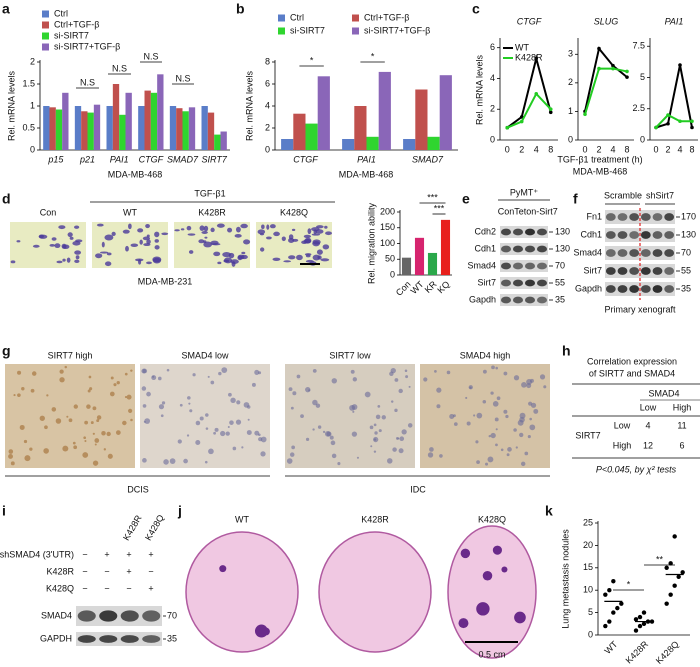 The height and width of the screenshot is (667, 700). What do you see at coordinates (297, 17) in the screenshot?
I see `legend-label: Ctrl` at bounding box center [297, 17].